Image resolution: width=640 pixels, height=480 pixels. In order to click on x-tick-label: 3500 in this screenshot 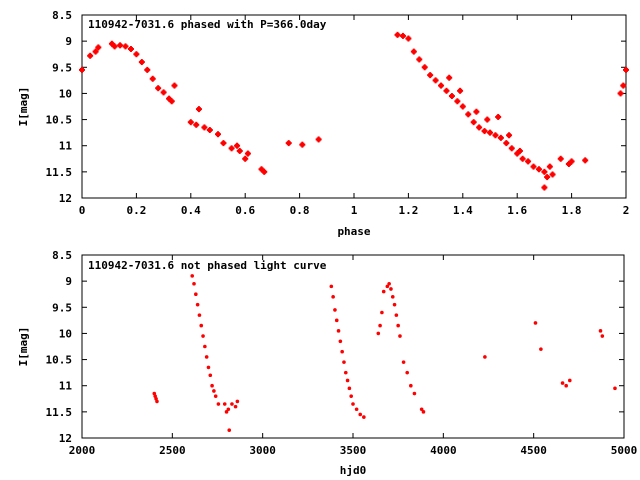, I will do `click(353, 450)`.